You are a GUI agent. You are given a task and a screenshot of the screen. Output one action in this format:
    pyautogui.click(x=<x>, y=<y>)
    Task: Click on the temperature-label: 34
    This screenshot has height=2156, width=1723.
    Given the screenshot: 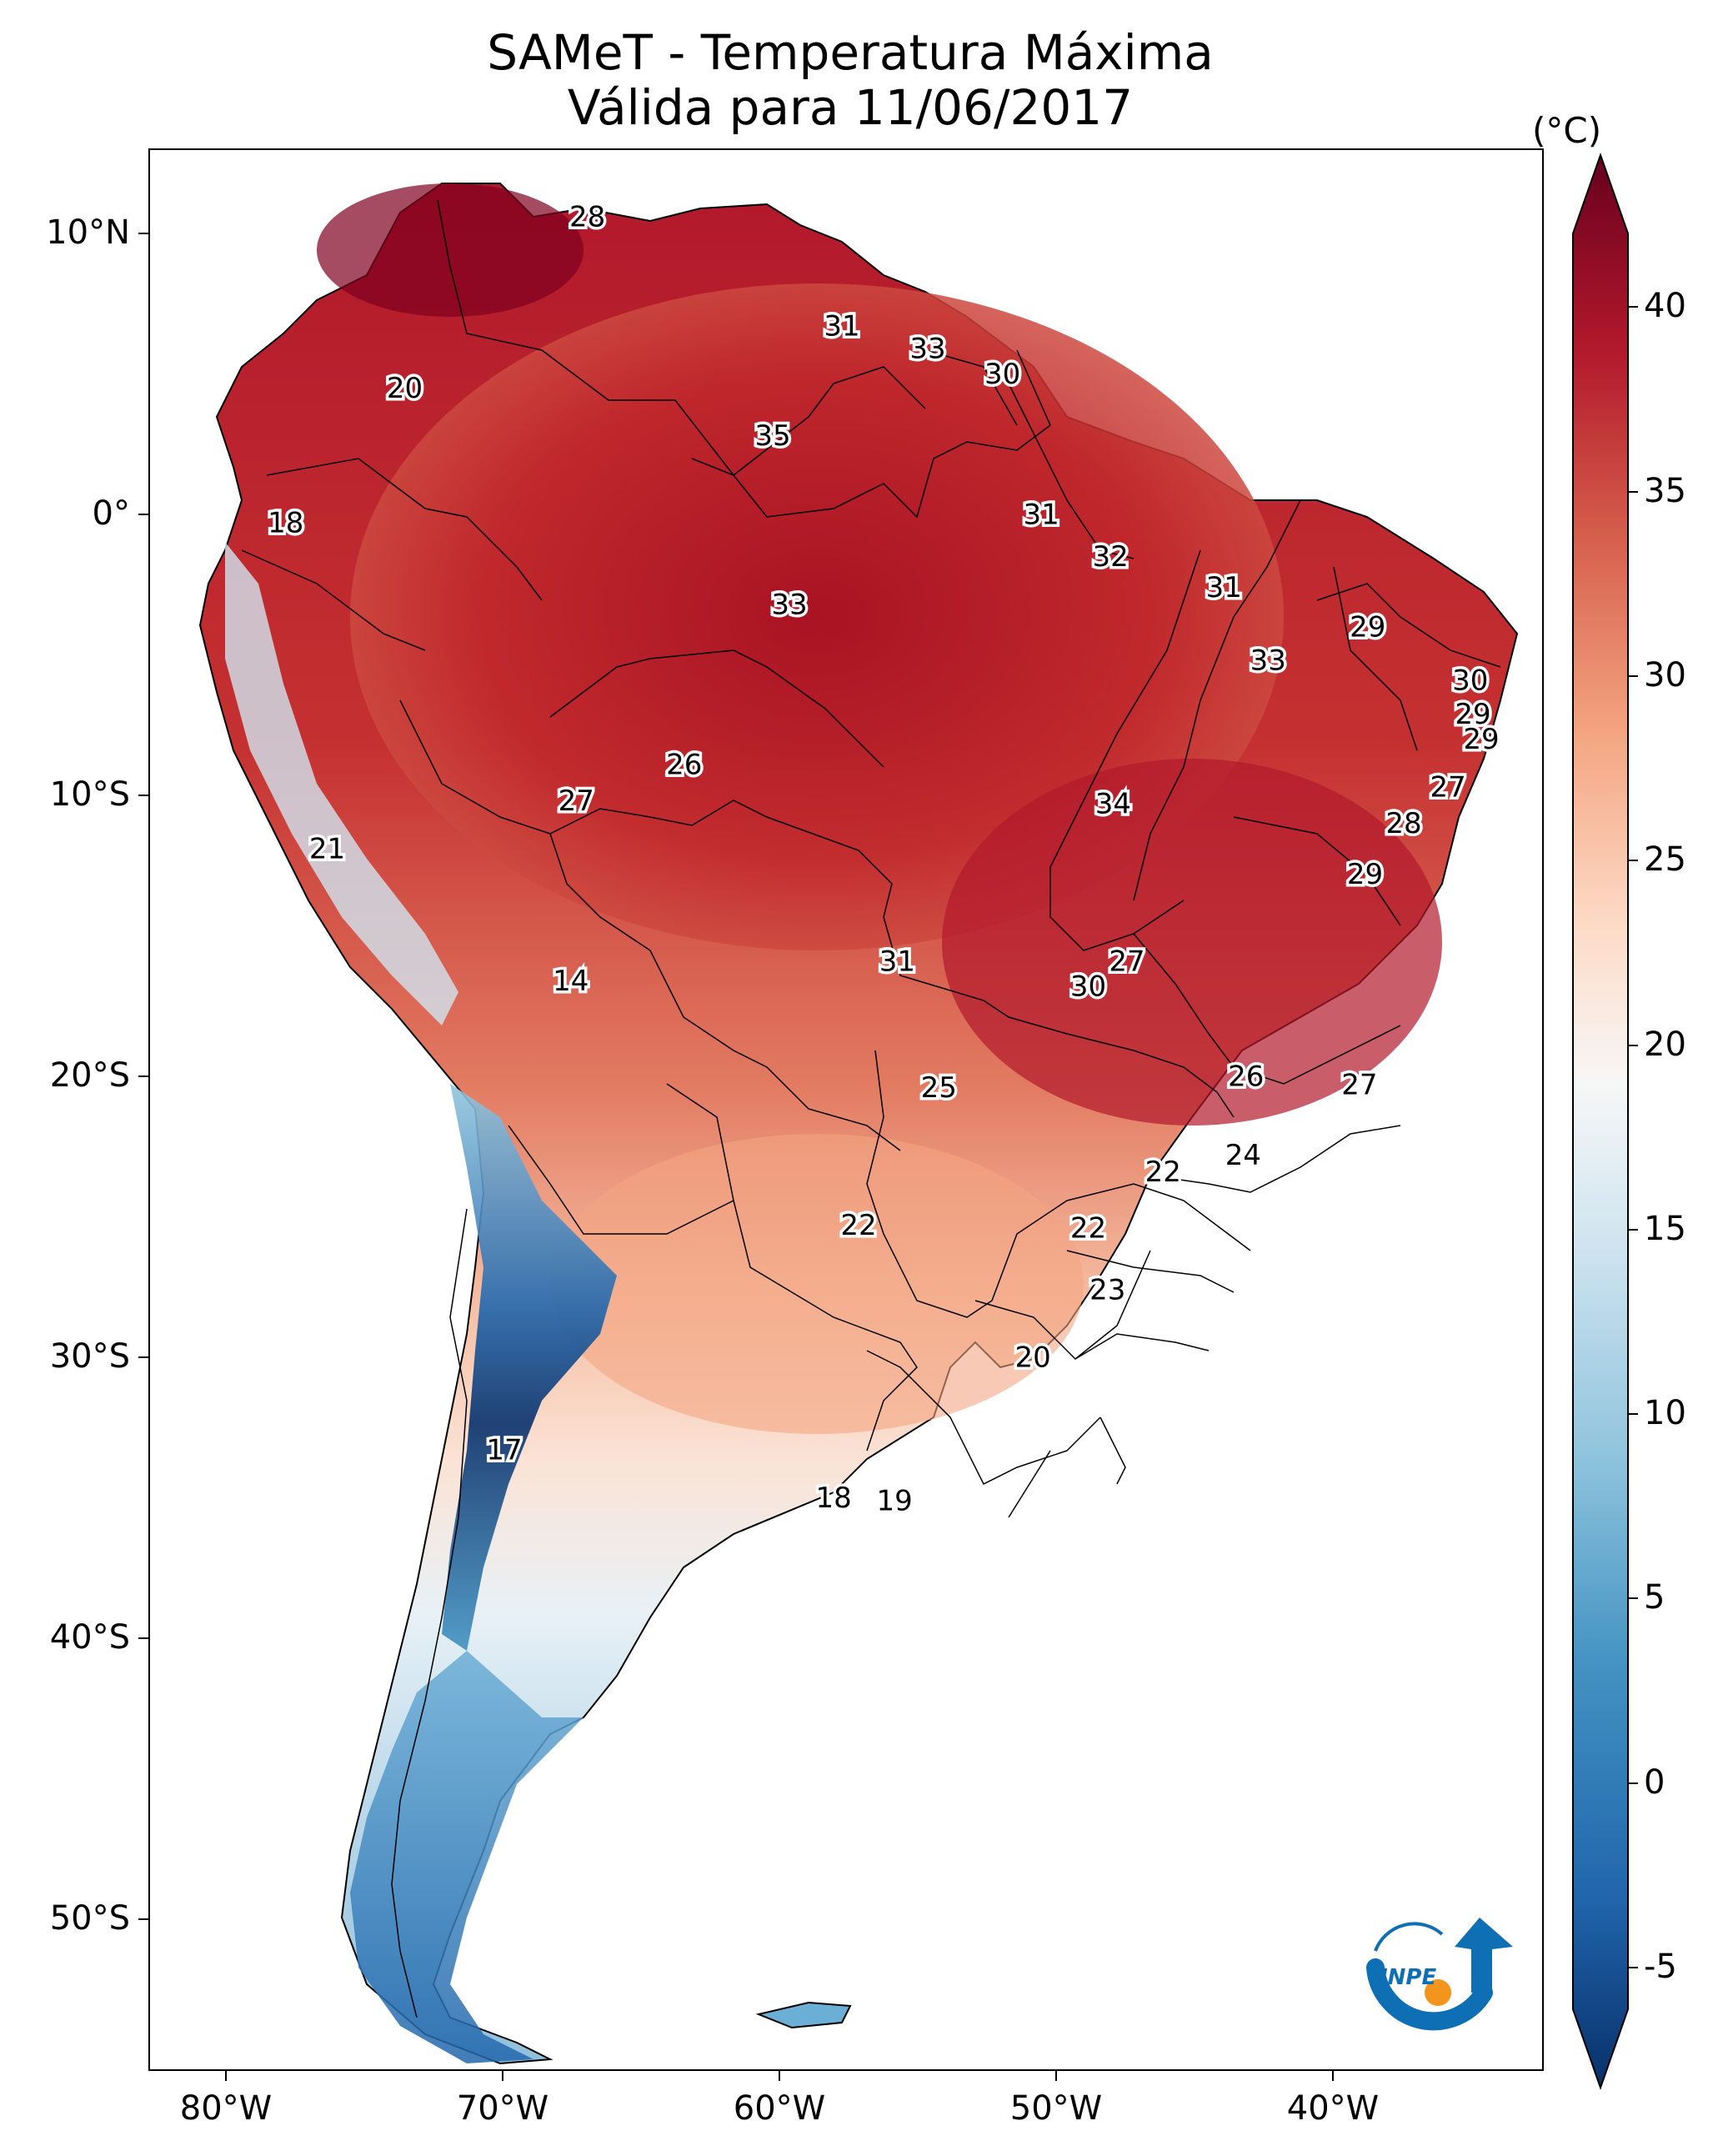 What is the action you would take?
    pyautogui.click(x=1113, y=804)
    